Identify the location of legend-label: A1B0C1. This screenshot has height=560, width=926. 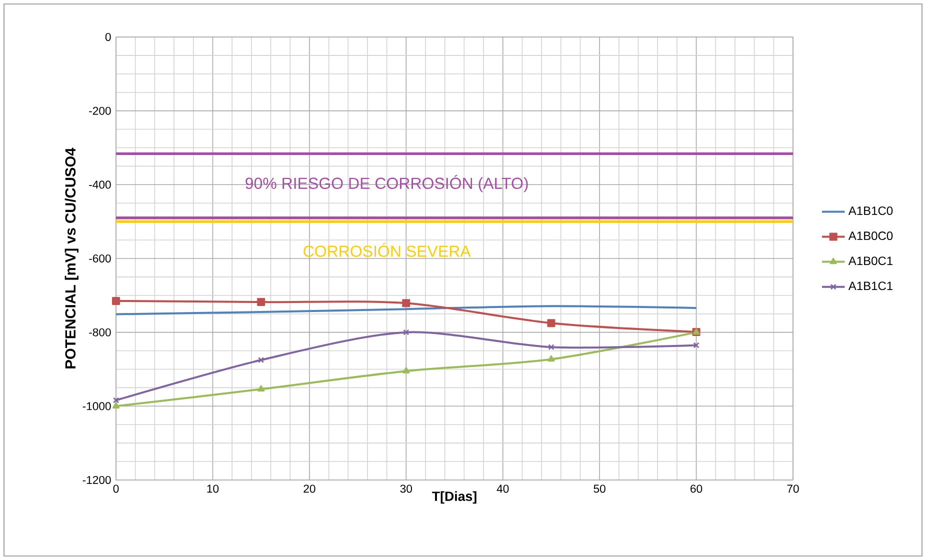
(870, 261).